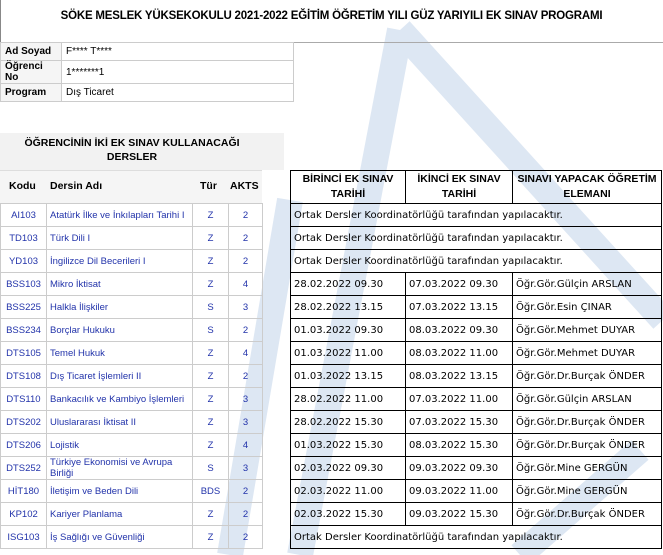  Describe the element at coordinates (23, 491) in the screenshot. I see `course-code: HİT180` at that location.